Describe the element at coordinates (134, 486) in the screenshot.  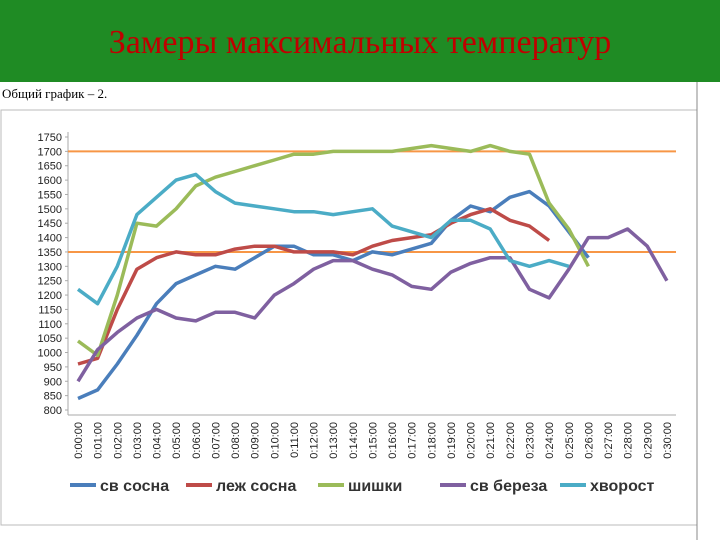
I see `legend-label: св сосна` at that location.